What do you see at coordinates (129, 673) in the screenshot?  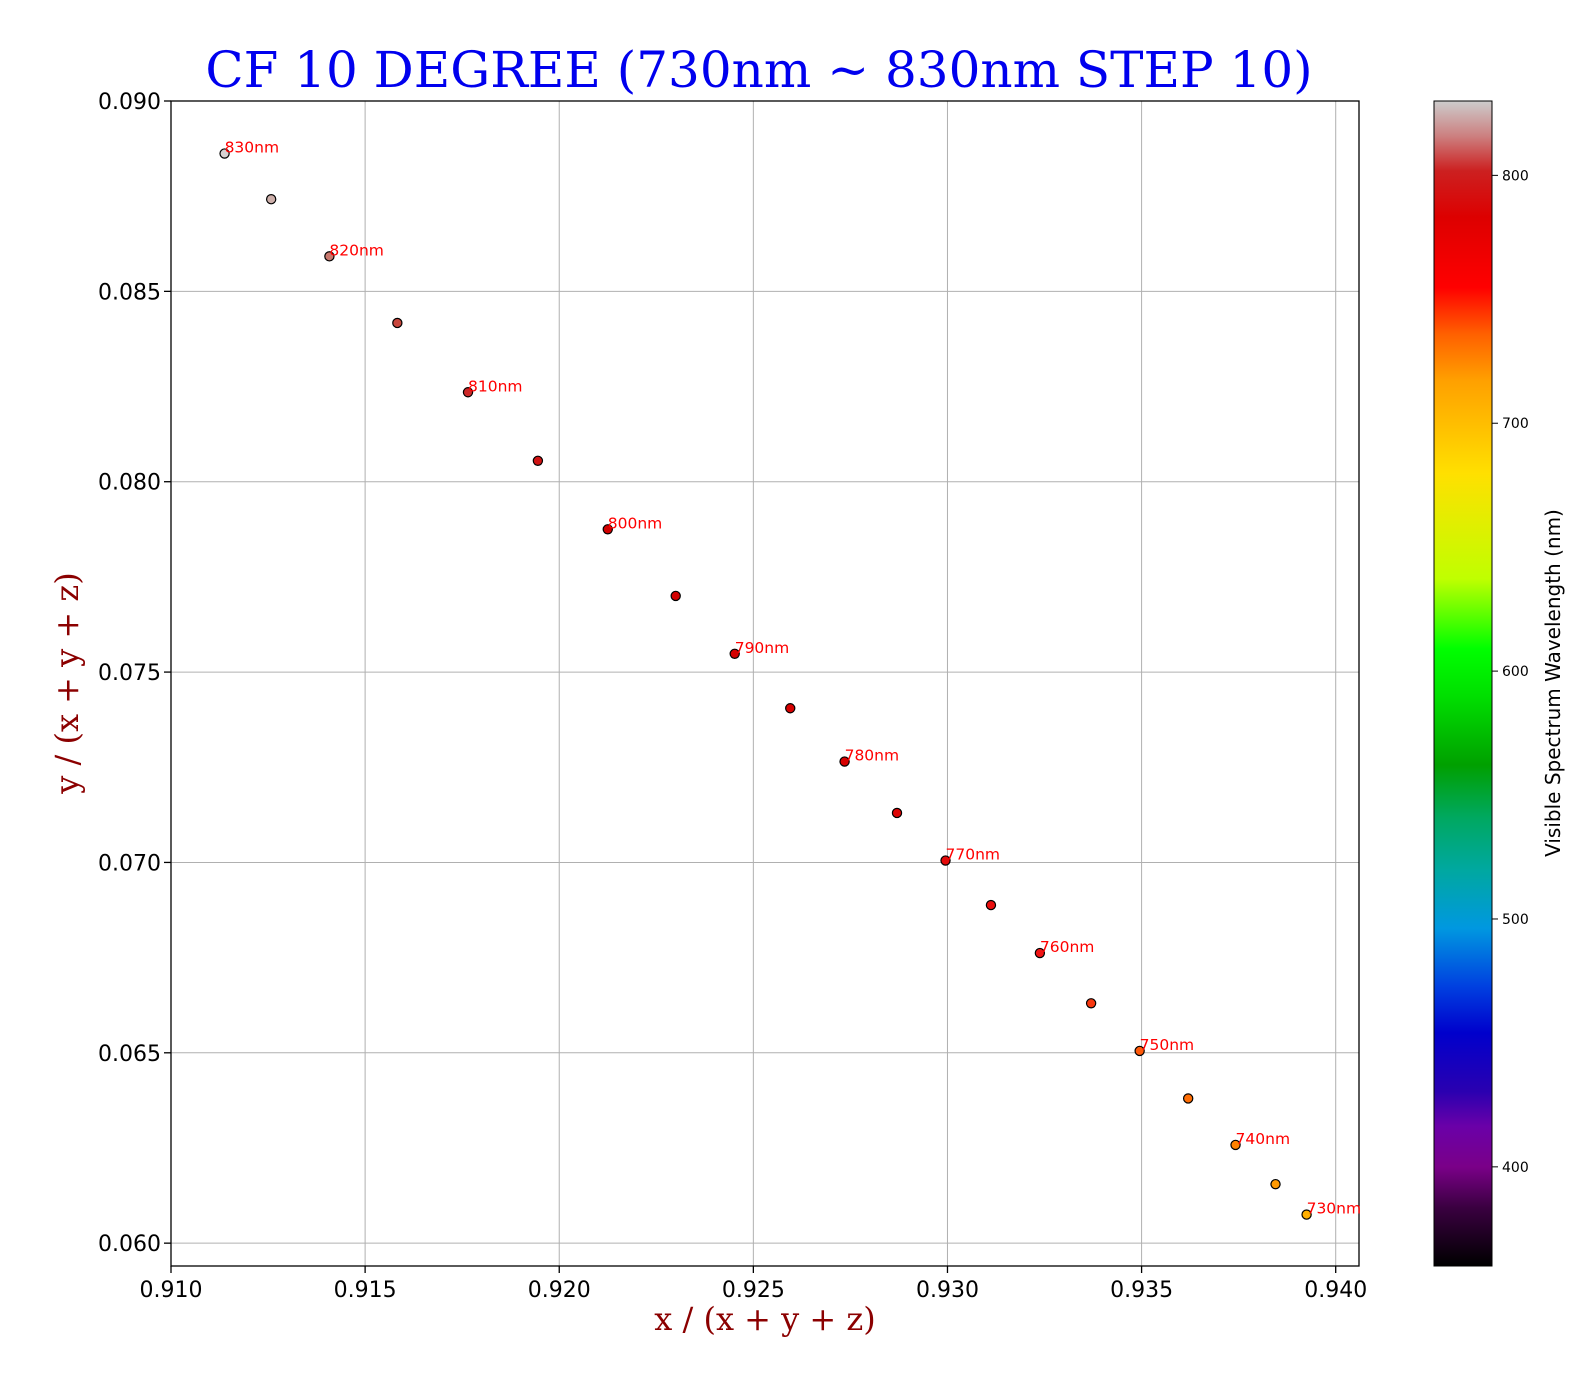 I see `y-tick-label: 0.075` at bounding box center [129, 673].